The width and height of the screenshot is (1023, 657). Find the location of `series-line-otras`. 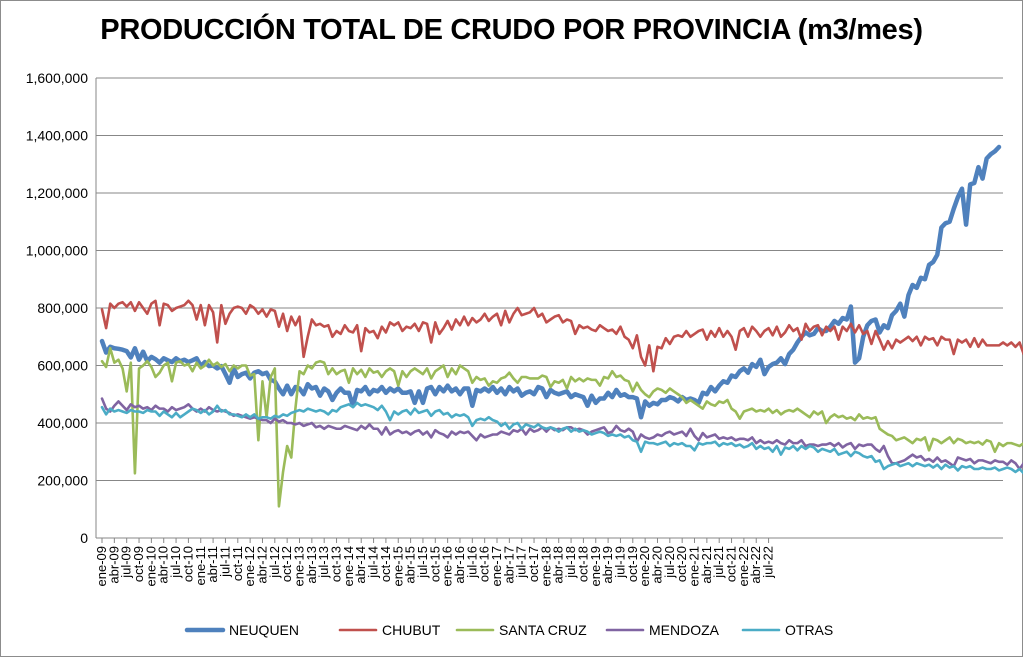

series-line-otras is located at coordinates (561, 438).